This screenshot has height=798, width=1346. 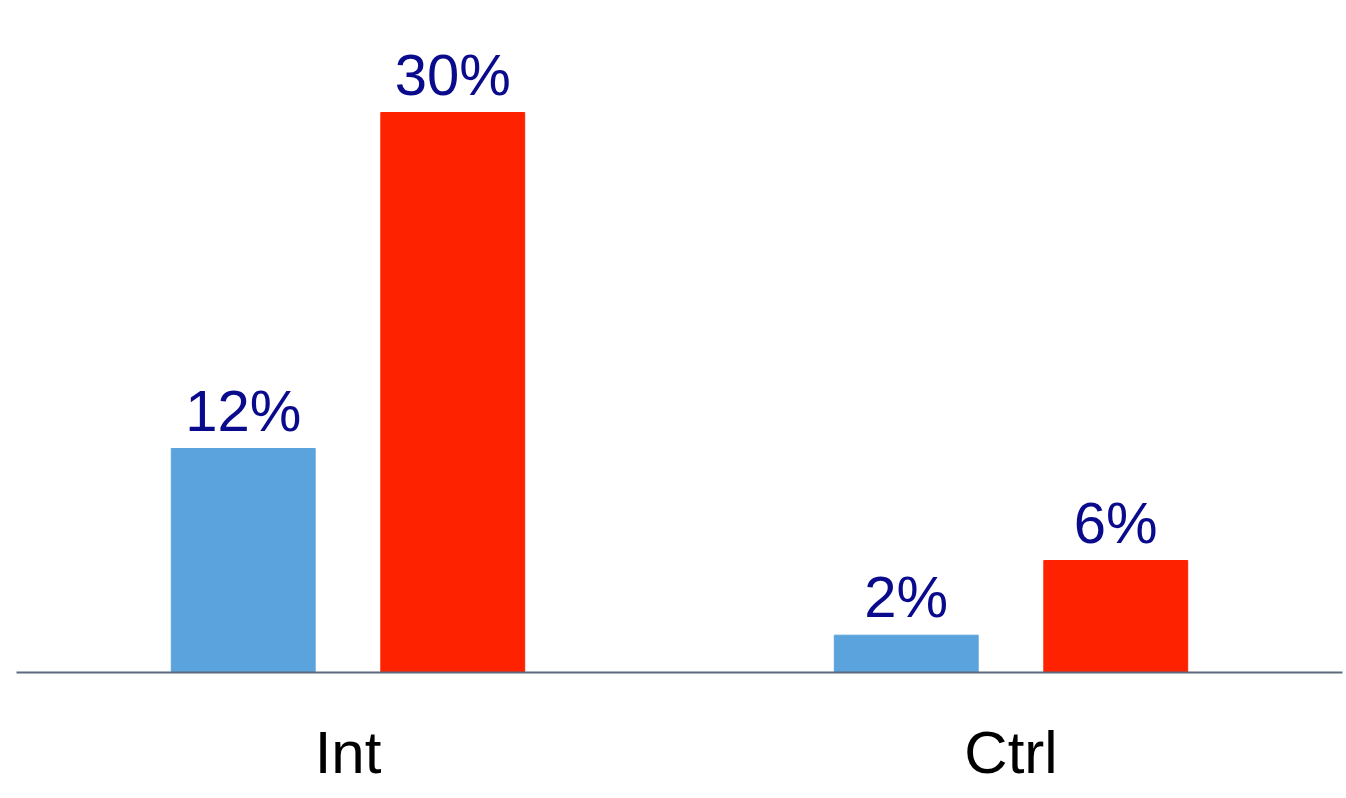 I want to click on data-label: 2%, so click(x=906, y=597).